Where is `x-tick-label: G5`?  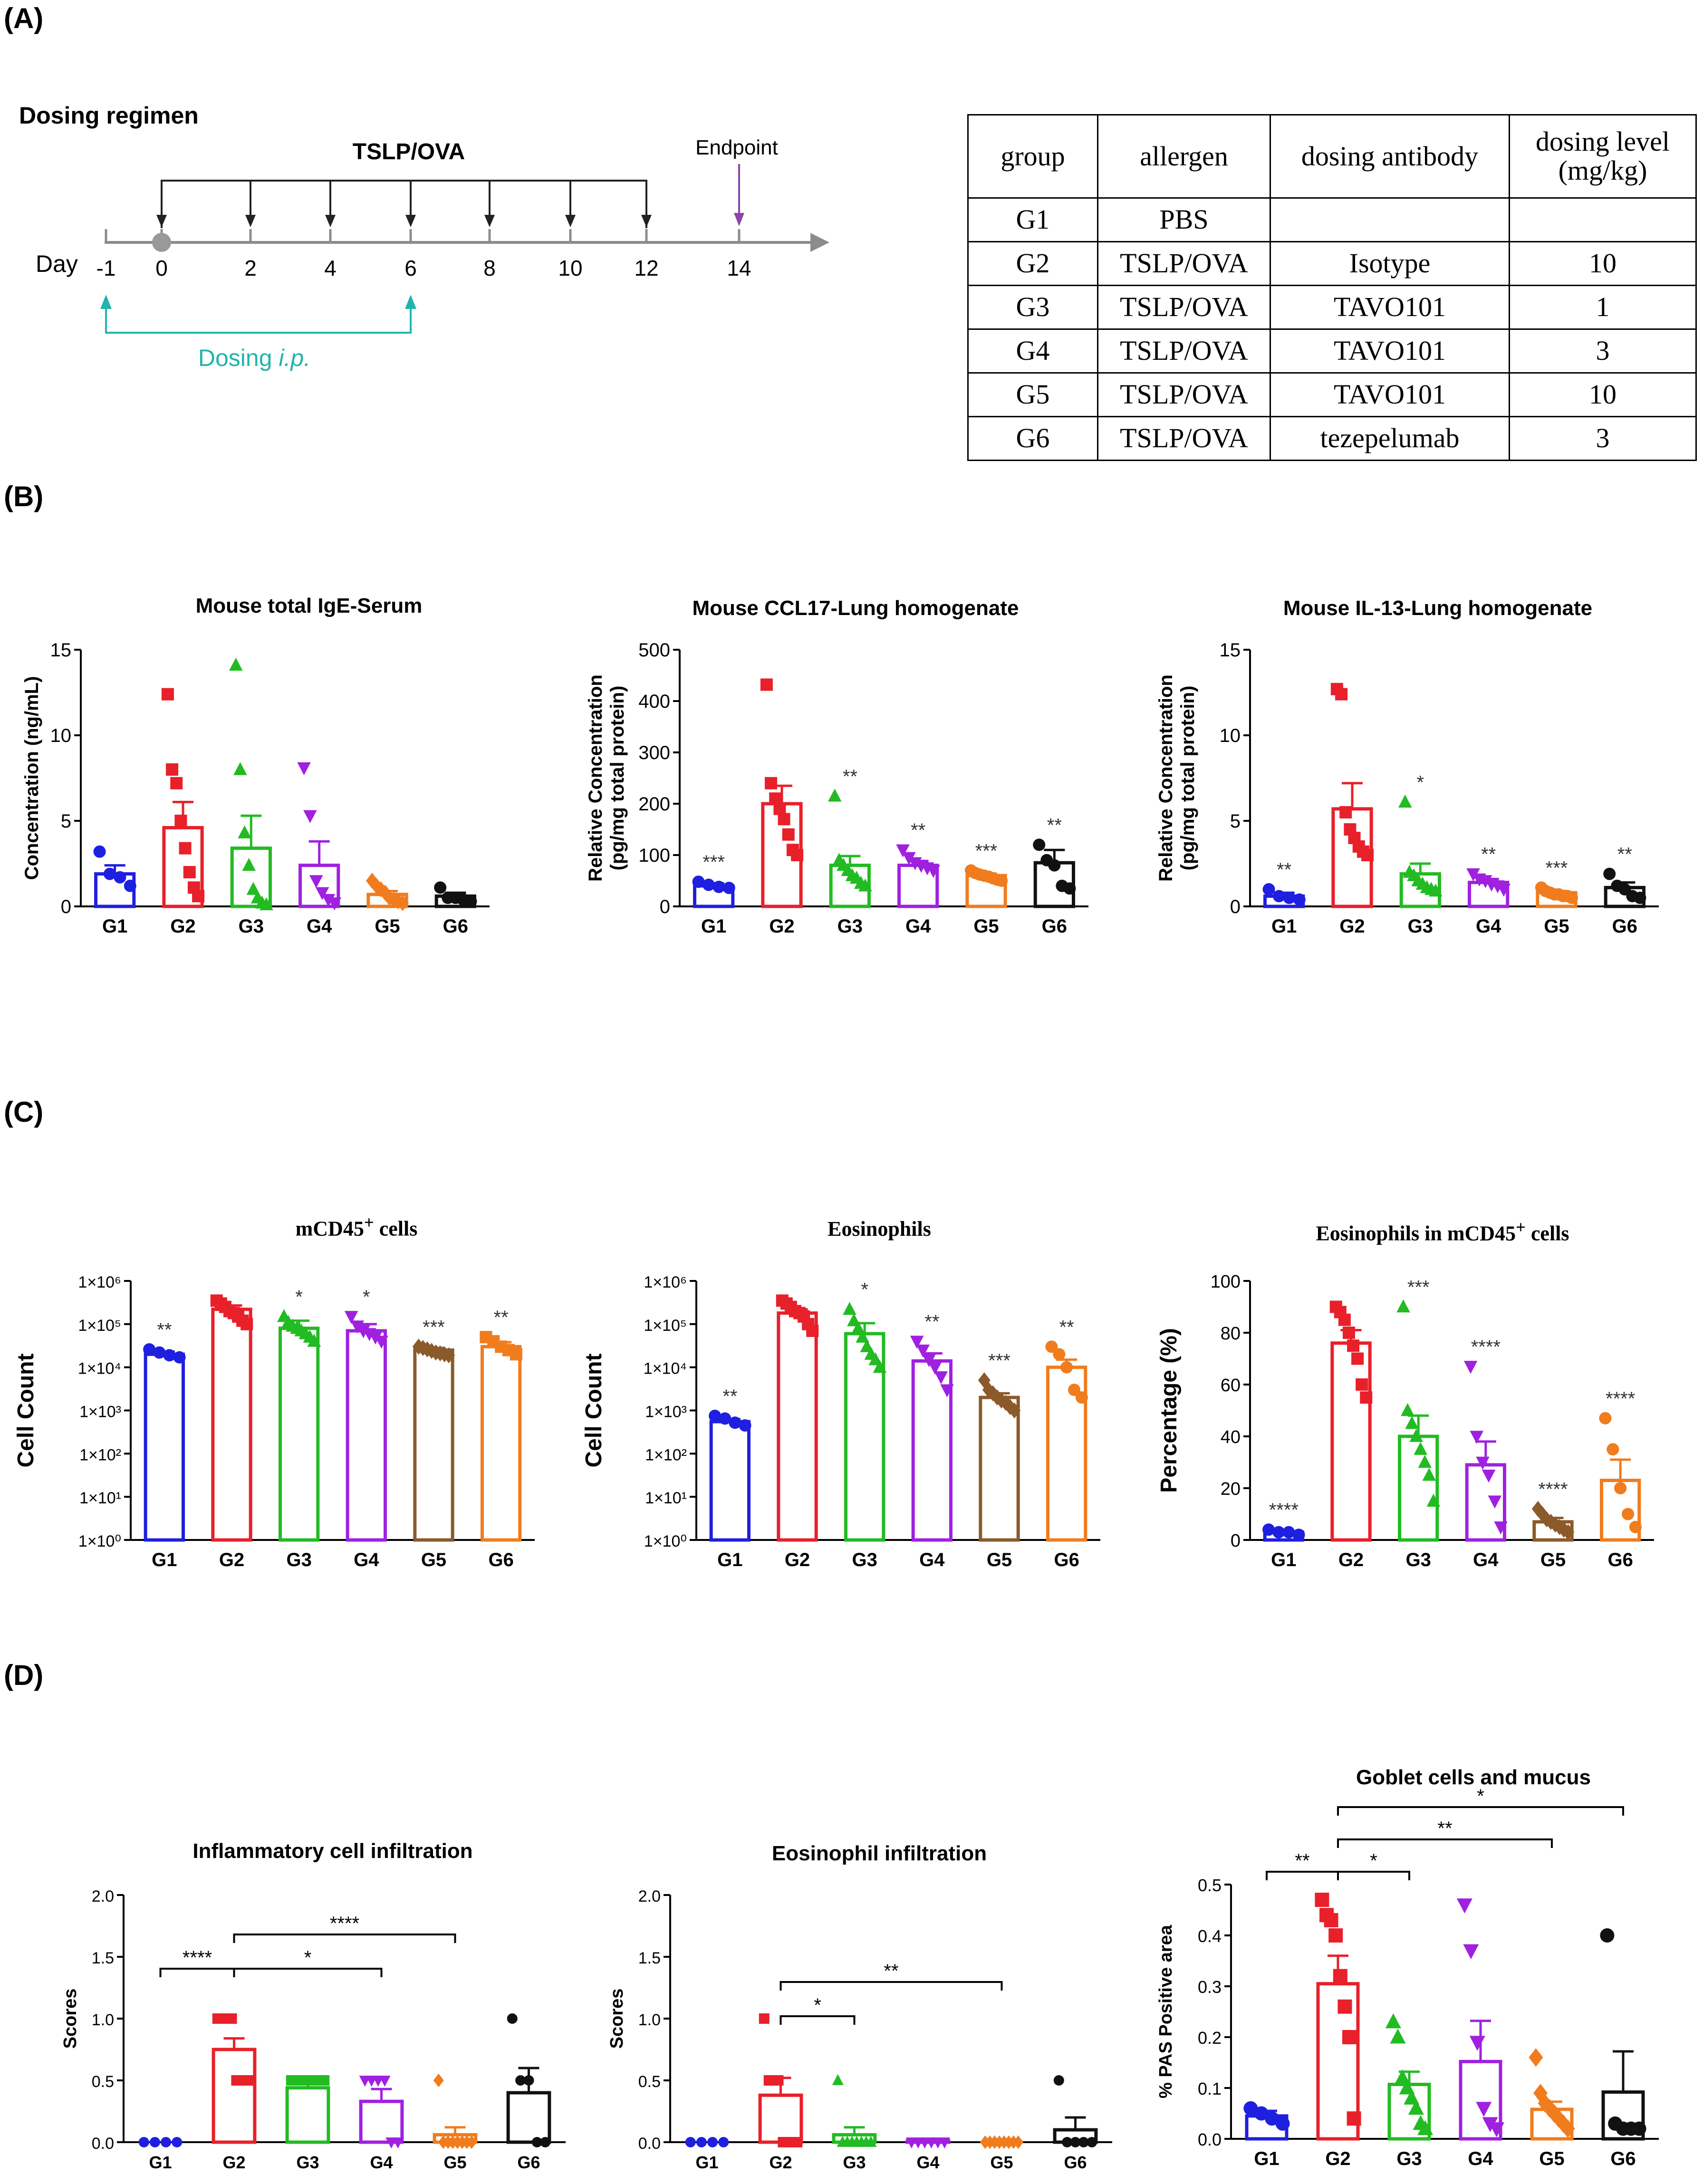 x-tick-label: G5 is located at coordinates (1553, 1559).